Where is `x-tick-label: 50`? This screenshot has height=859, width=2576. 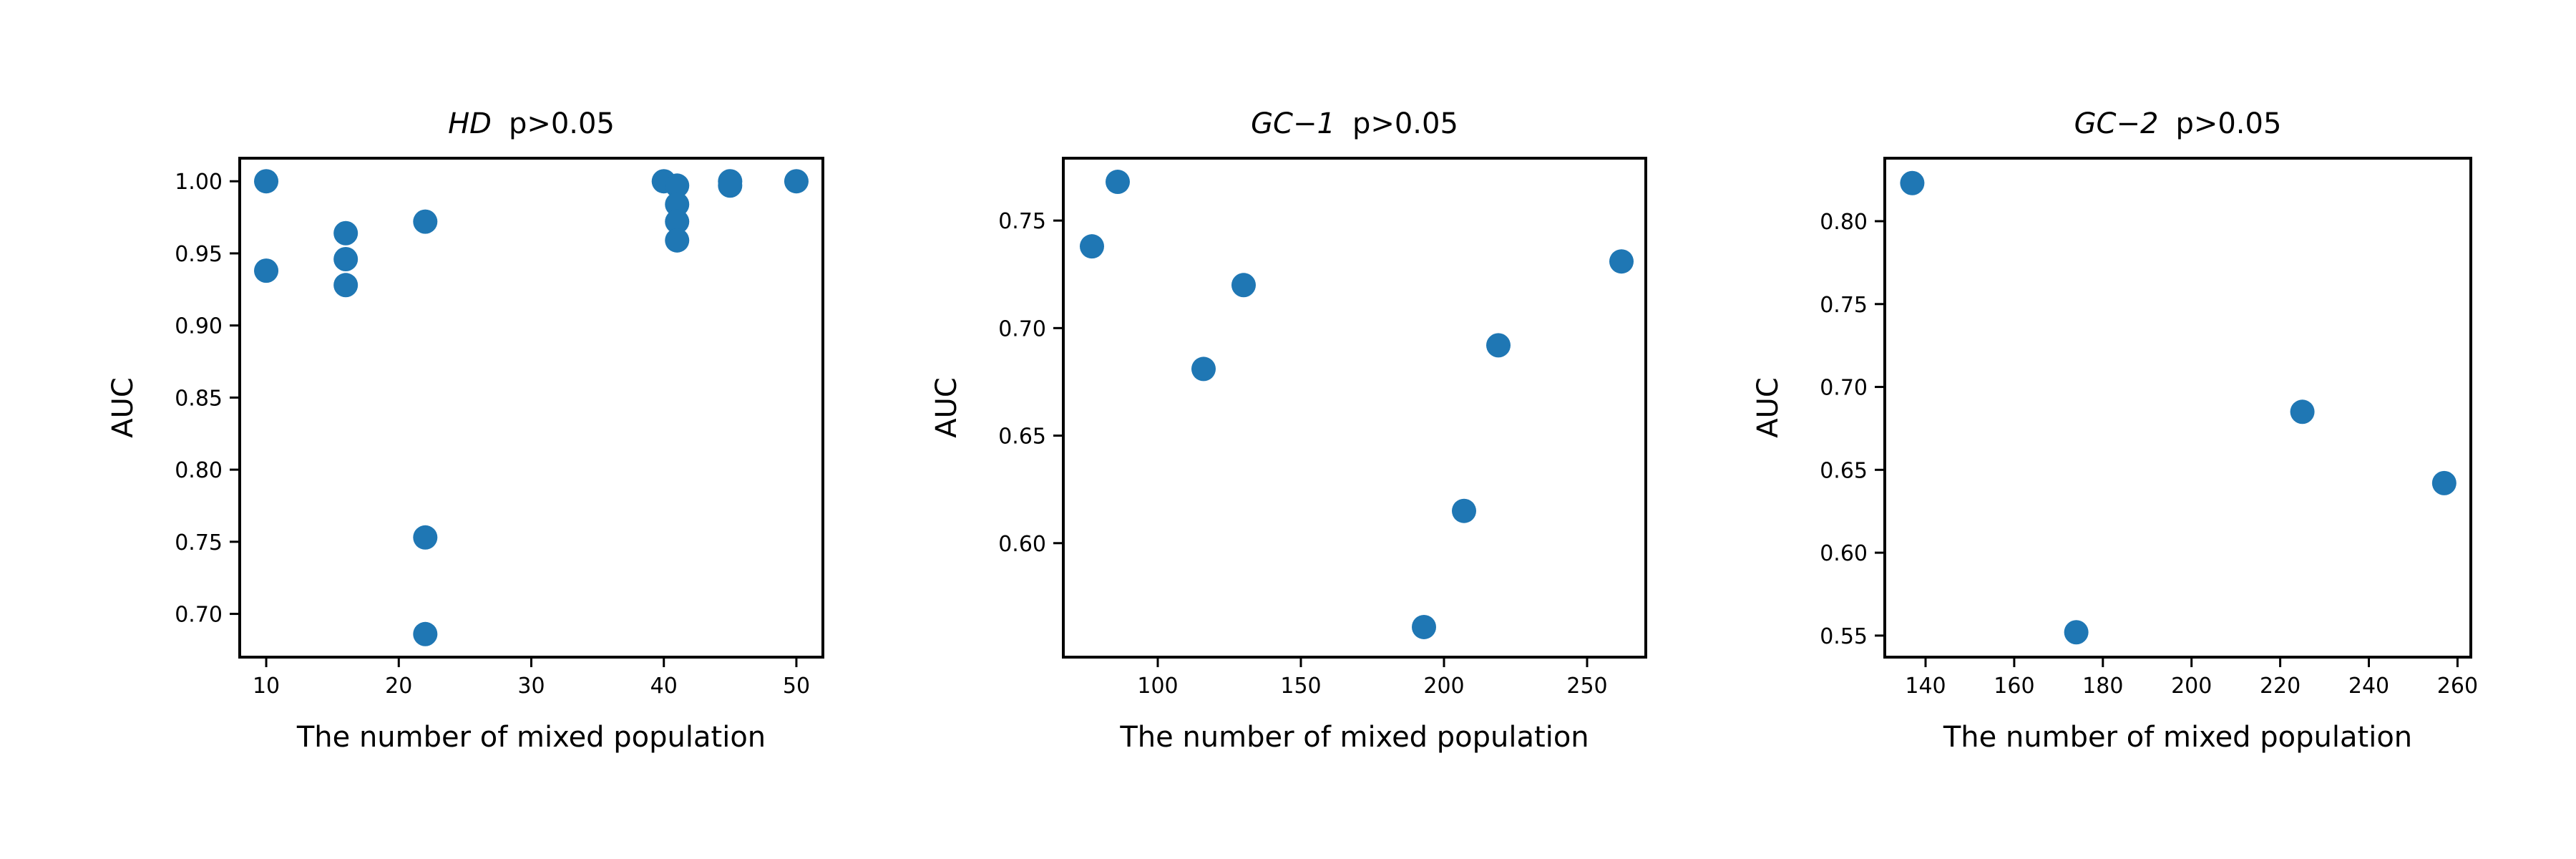
x-tick-label: 50 is located at coordinates (796, 686).